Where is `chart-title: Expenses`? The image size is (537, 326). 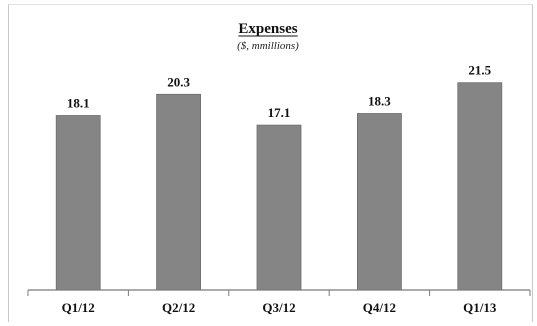
chart-title: Expenses is located at coordinates (267, 29).